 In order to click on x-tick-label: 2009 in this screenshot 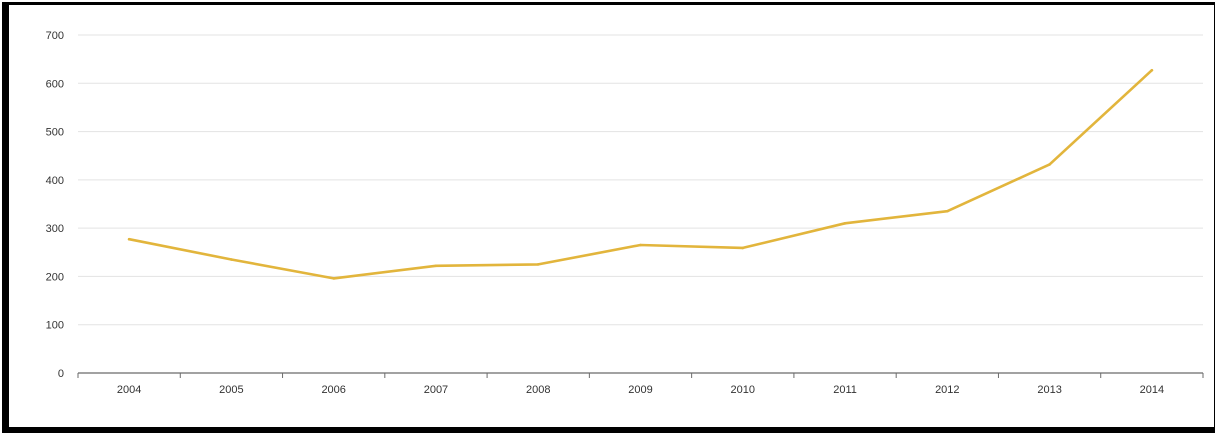, I will do `click(640, 390)`.